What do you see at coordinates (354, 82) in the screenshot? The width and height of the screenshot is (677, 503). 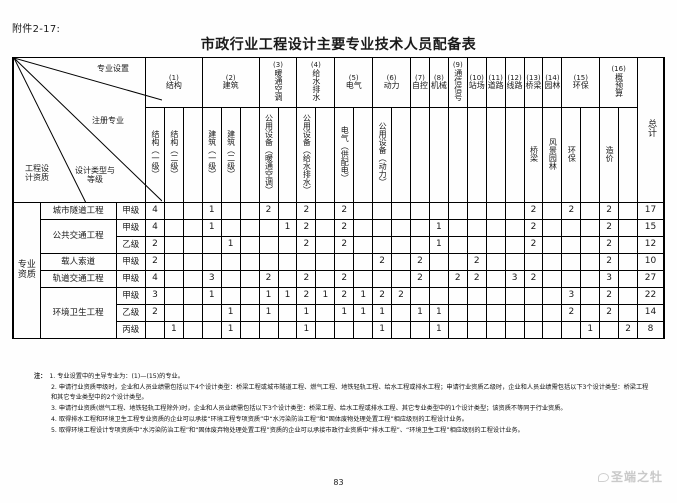 I see `group-header-电气: (5) 电气` at bounding box center [354, 82].